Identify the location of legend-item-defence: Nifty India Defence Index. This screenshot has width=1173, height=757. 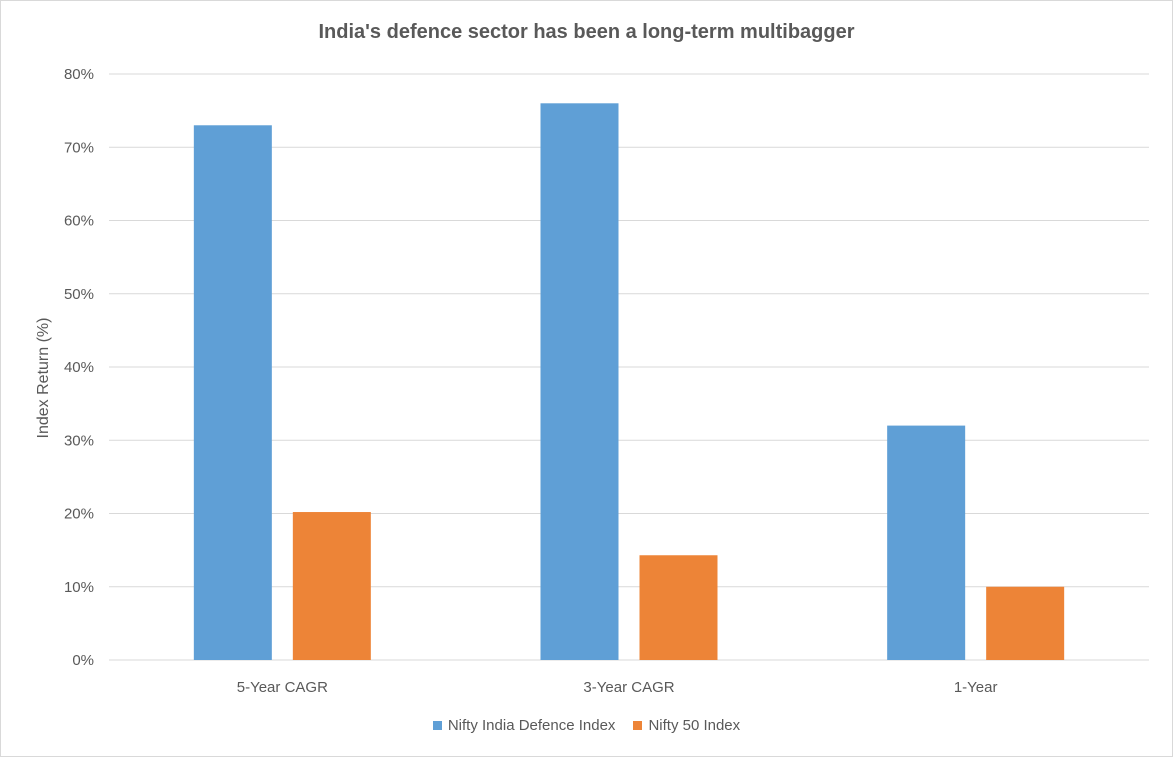
(524, 725).